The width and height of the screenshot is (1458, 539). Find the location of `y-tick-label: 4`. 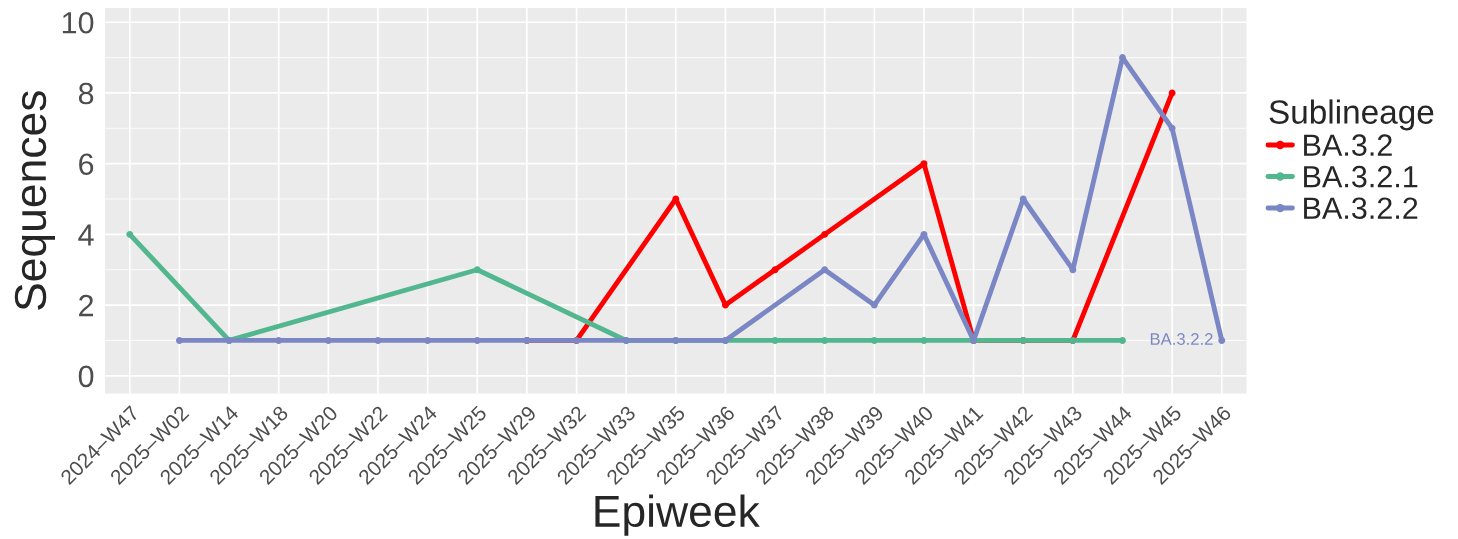

y-tick-label: 4 is located at coordinates (86, 235).